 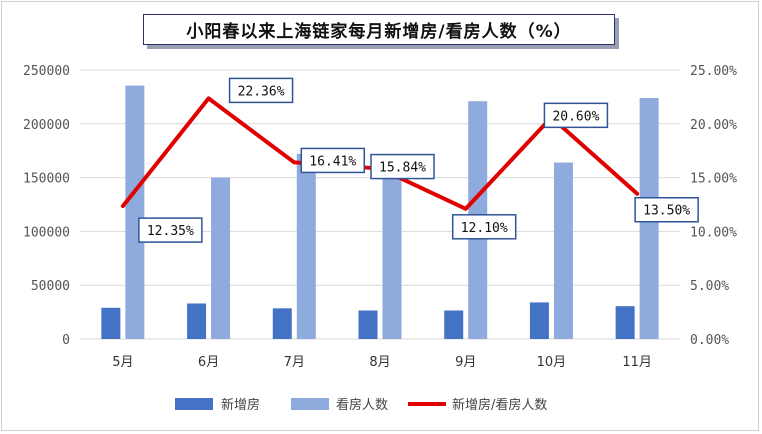 I want to click on data-label: 16.41%, so click(x=332, y=161).